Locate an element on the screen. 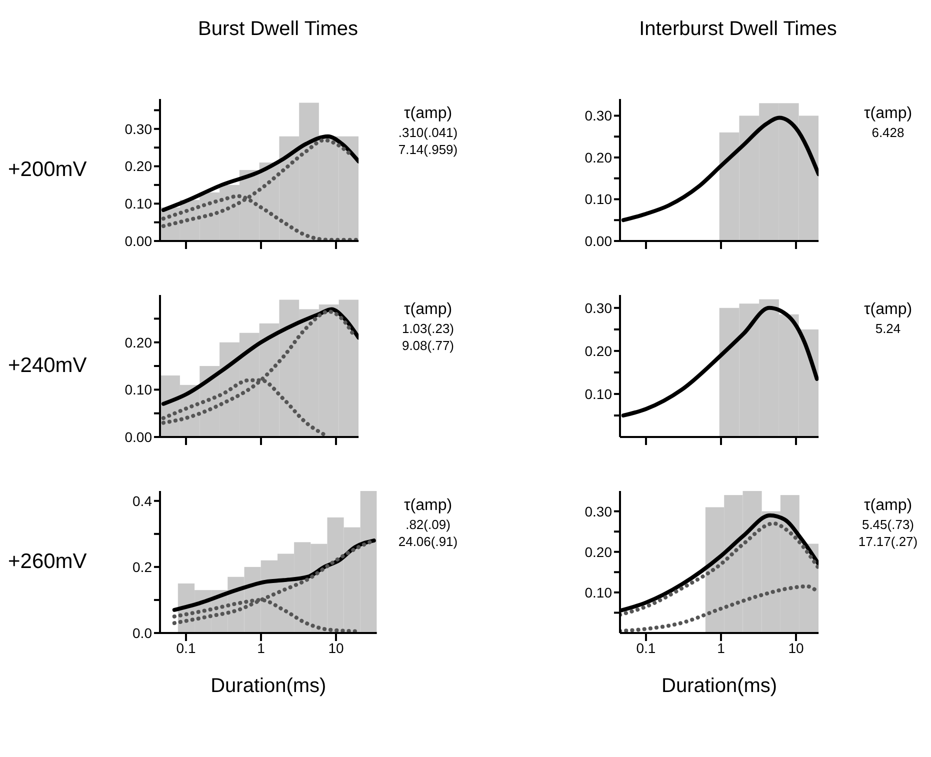 The image size is (931, 757). text: .82(.09) is located at coordinates (428, 524).